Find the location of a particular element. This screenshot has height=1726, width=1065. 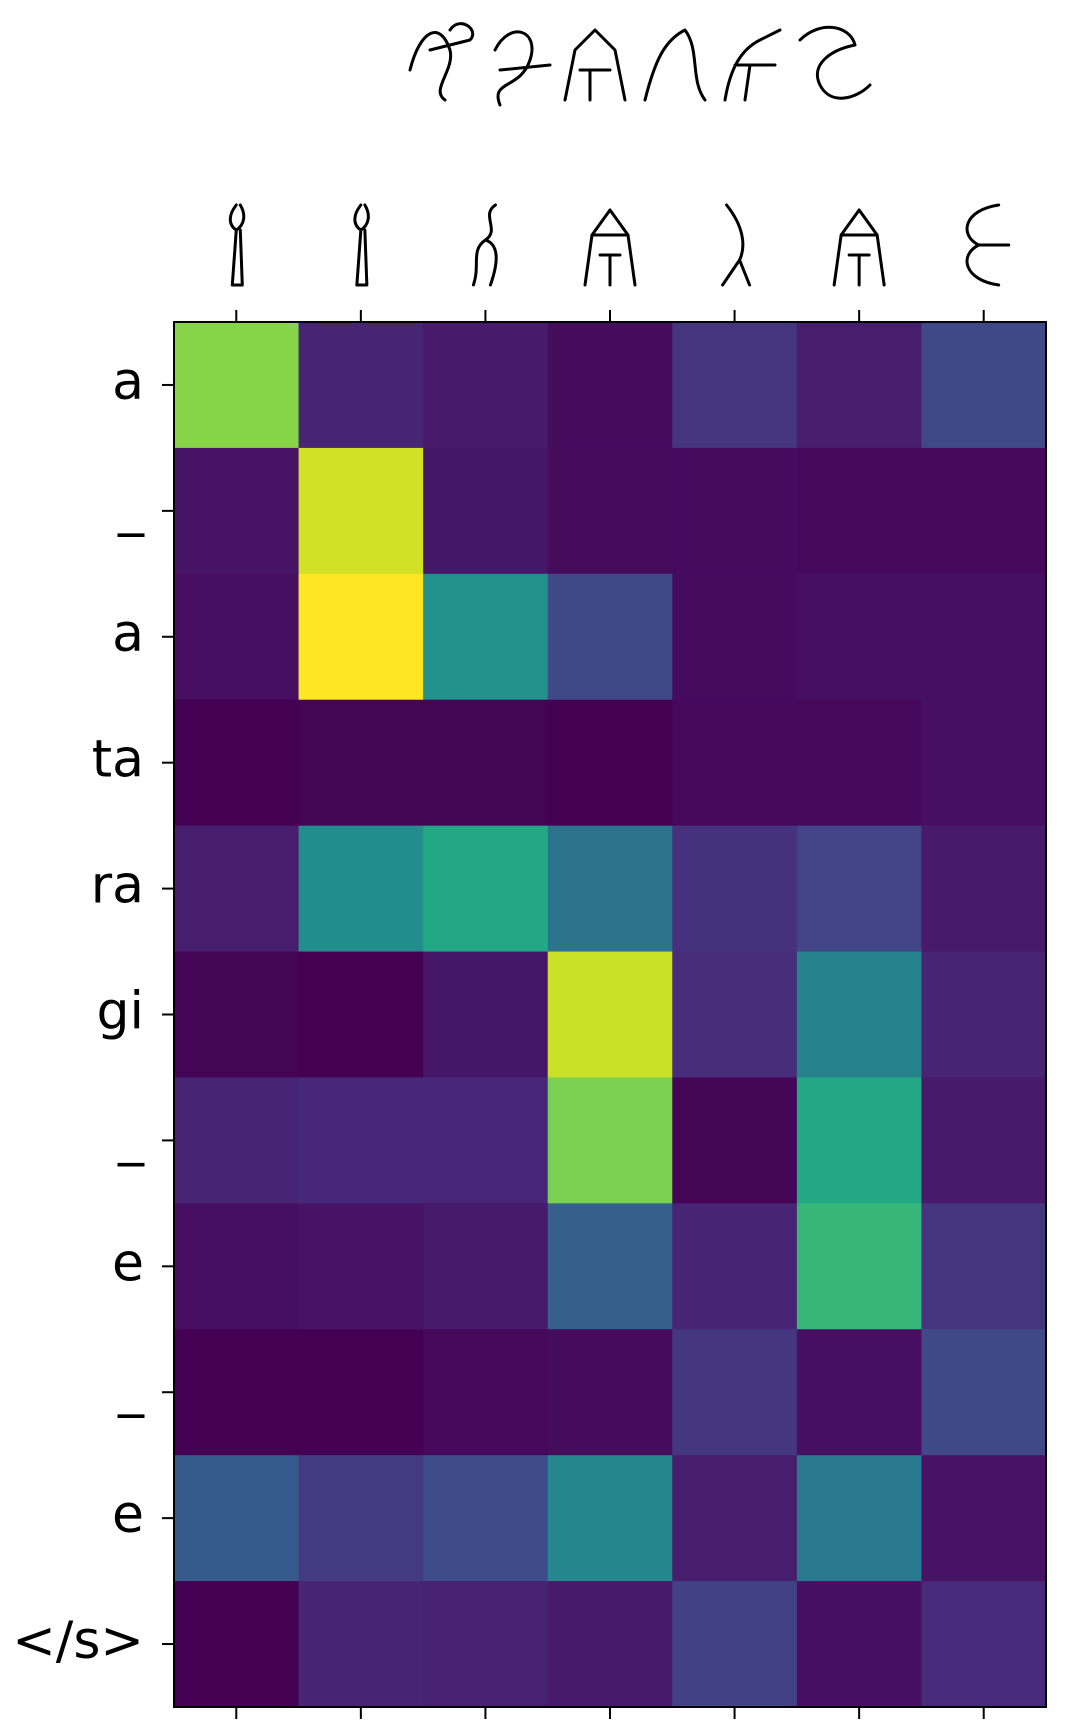

y-tick-label: ra is located at coordinates (117, 886).